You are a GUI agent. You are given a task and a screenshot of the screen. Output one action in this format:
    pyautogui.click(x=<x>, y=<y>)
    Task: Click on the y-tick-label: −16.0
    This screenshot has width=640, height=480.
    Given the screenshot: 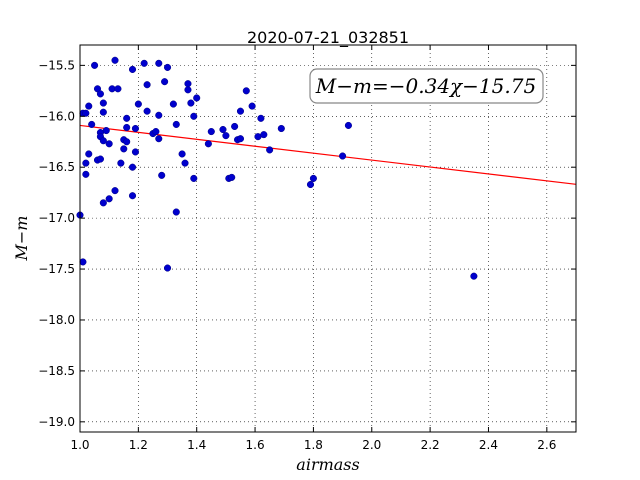 What is the action you would take?
    pyautogui.click(x=56, y=116)
    